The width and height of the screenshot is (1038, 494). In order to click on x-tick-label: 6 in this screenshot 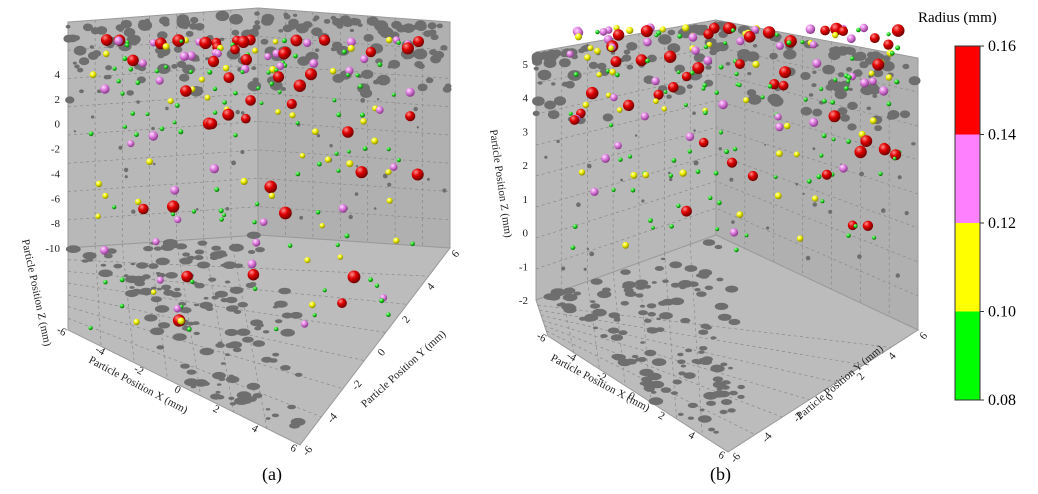, I will do `click(721, 455)`.